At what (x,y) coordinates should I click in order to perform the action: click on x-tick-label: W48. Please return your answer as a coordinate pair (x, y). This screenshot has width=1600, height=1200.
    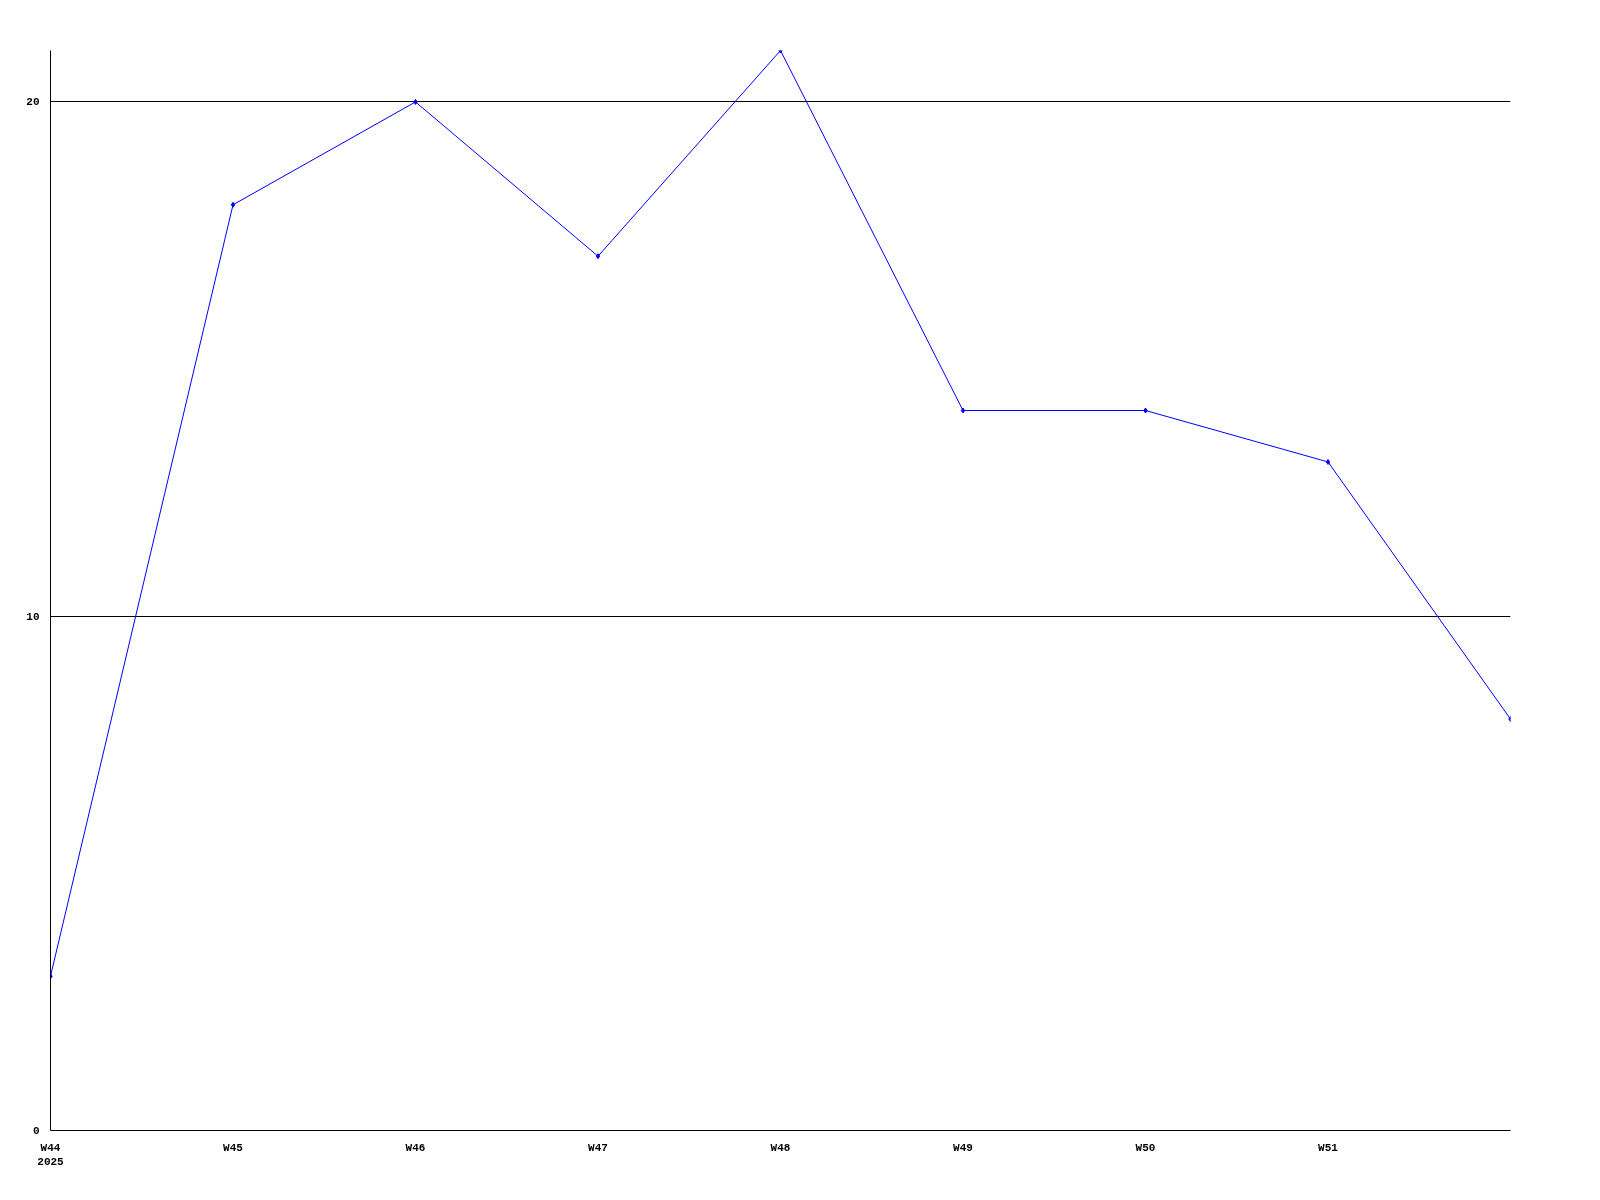
    Looking at the image, I should click on (780, 1147).